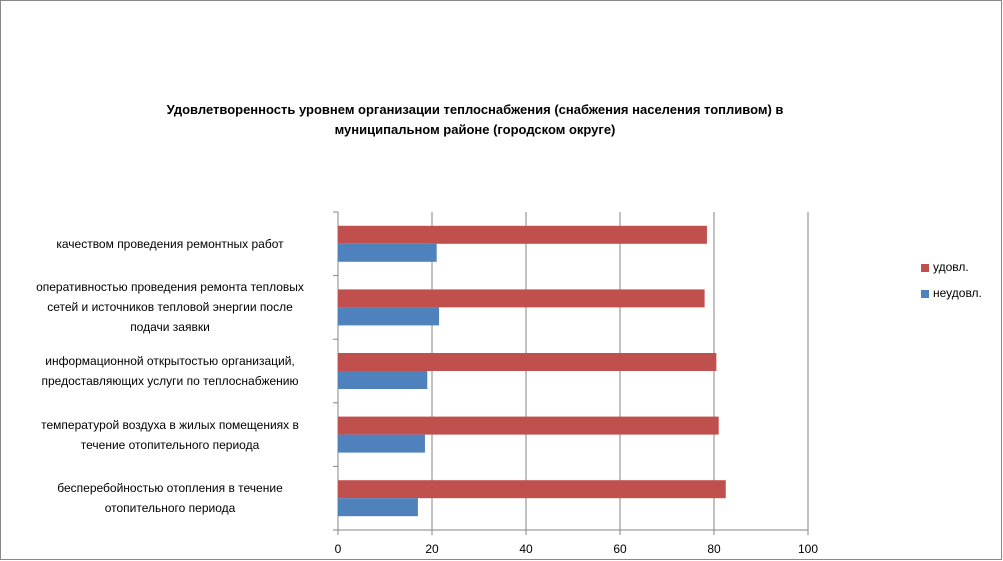 The width and height of the screenshot is (1003, 561). What do you see at coordinates (808, 549) in the screenshot?
I see `x-tick-label: 100` at bounding box center [808, 549].